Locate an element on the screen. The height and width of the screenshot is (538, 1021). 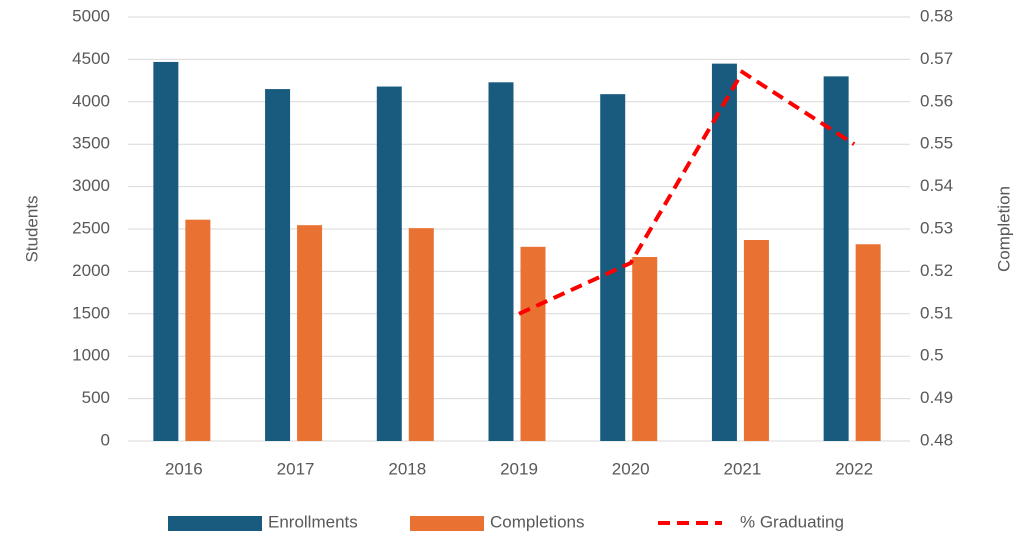
legend-label: Completions is located at coordinates (537, 521).